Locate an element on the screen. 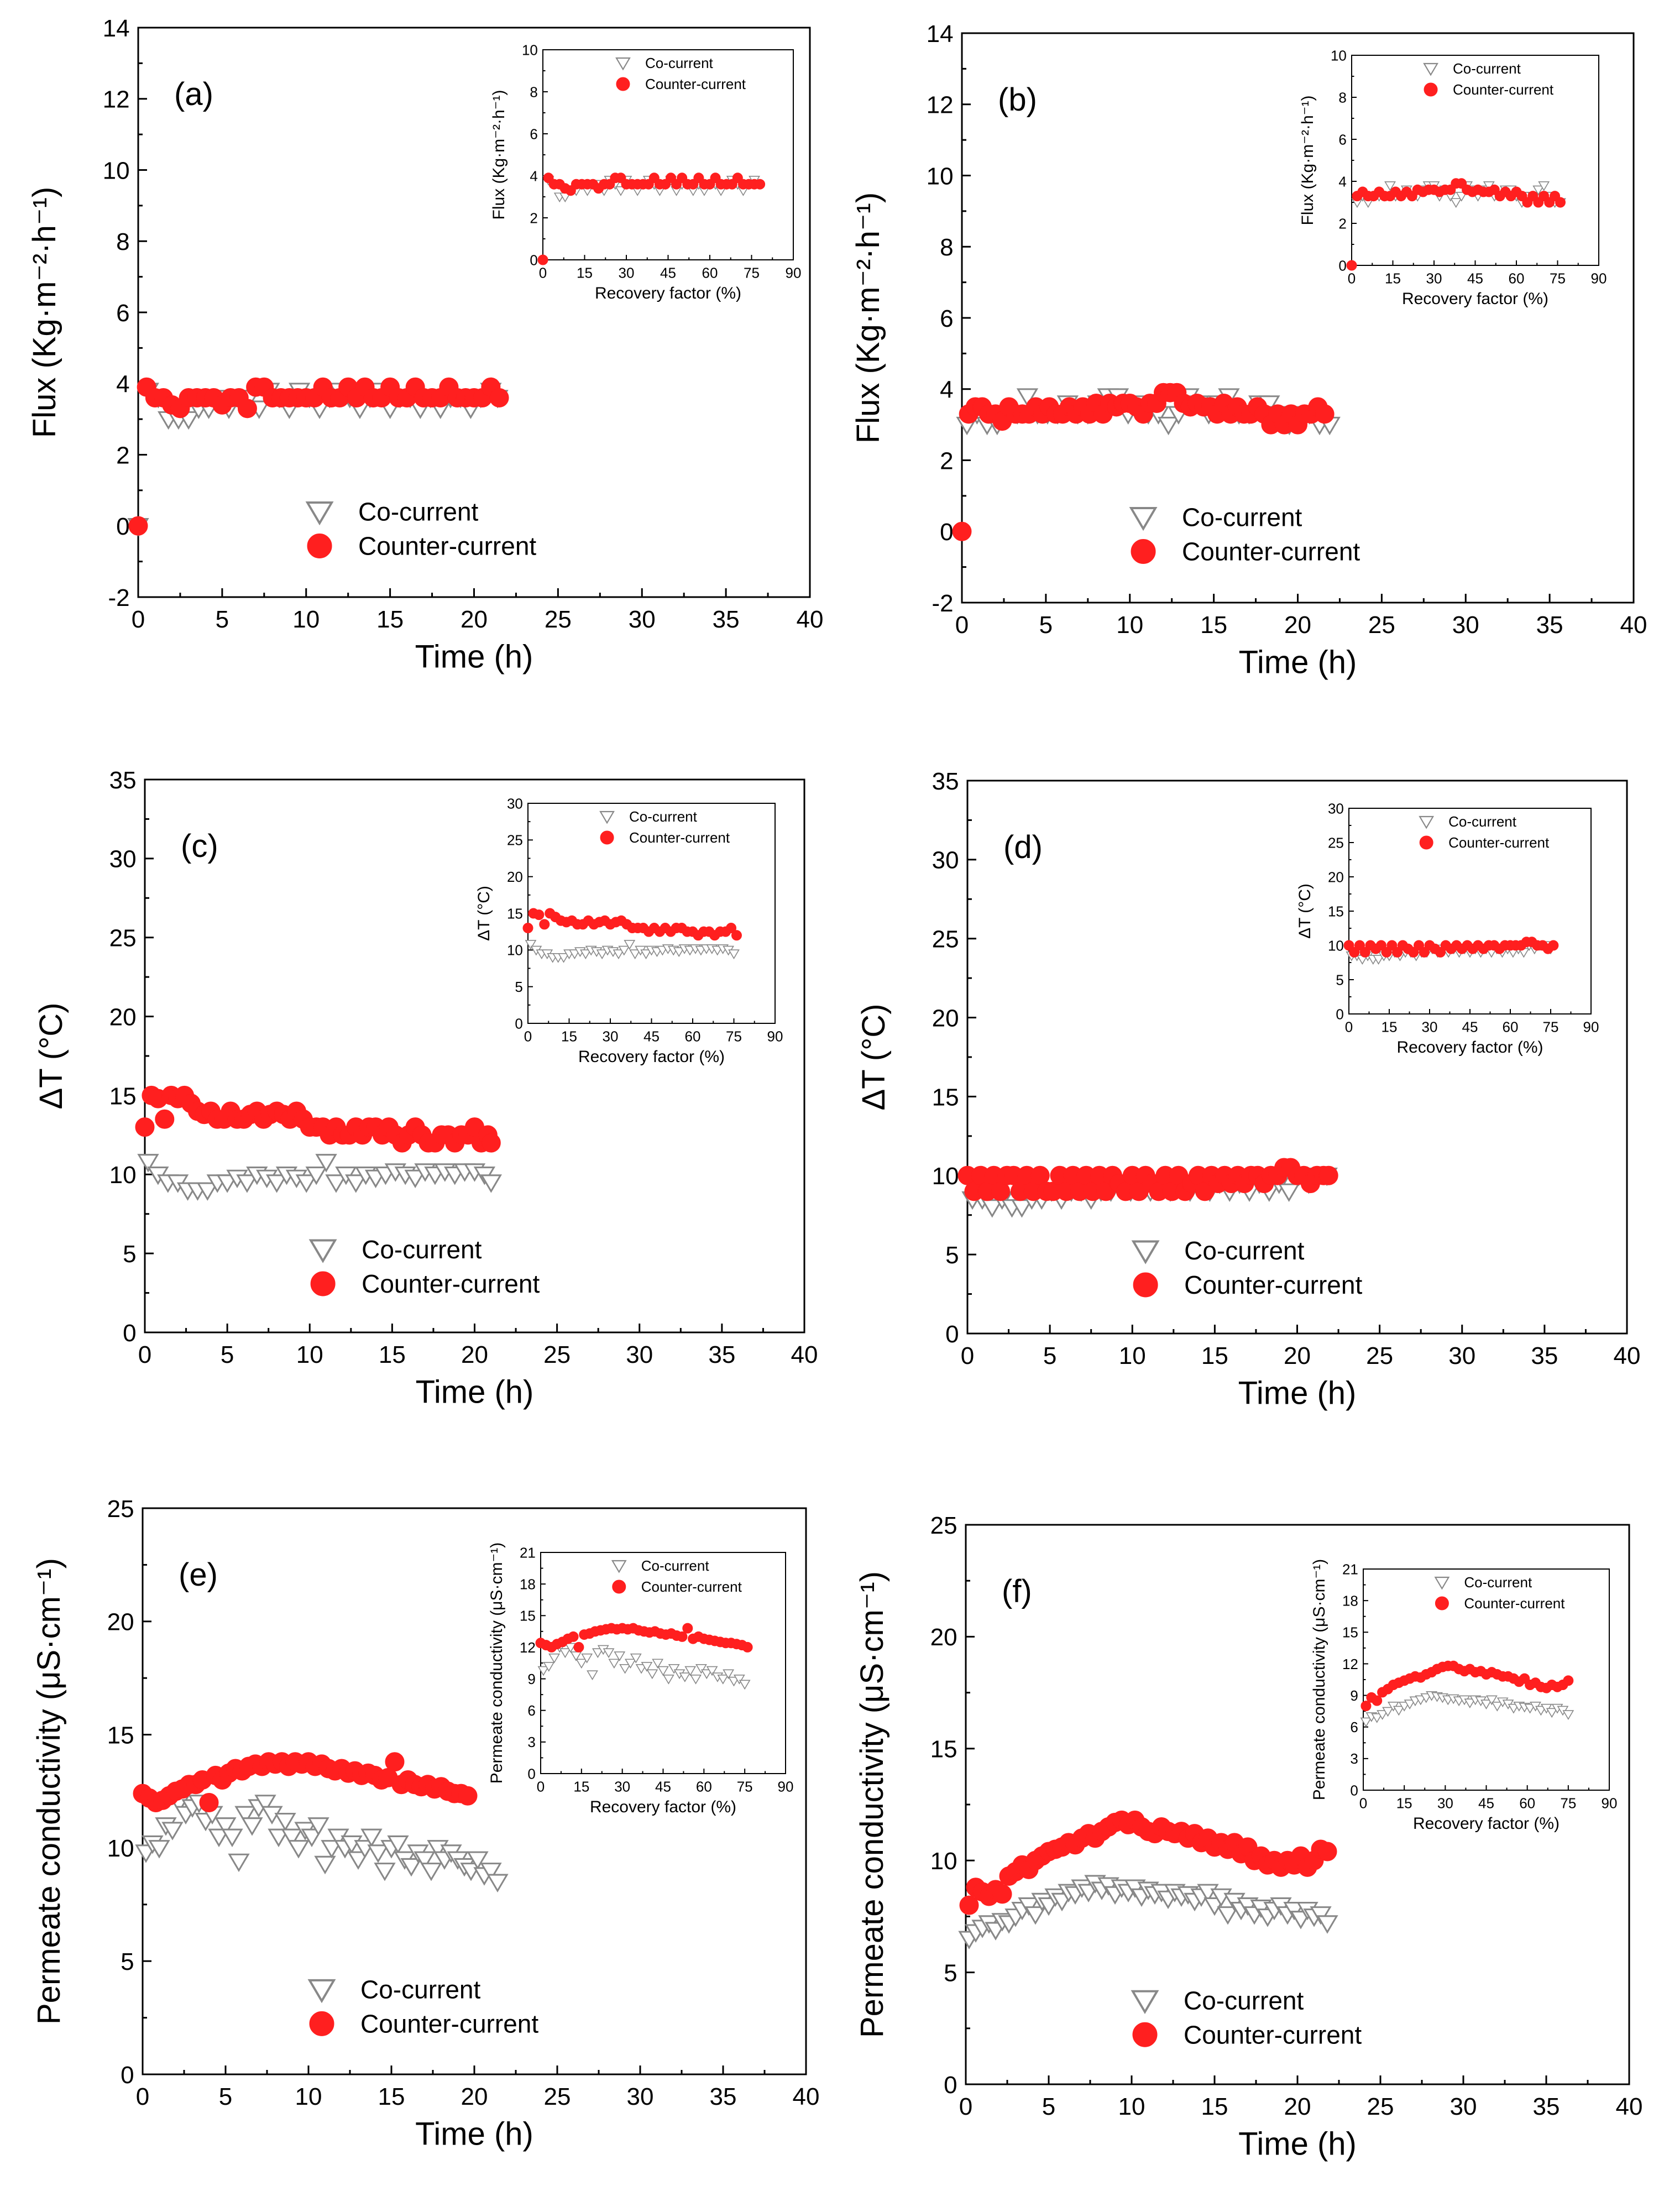 This screenshot has width=1664, height=2212. x-tick-label: 15 is located at coordinates (1213, 625).